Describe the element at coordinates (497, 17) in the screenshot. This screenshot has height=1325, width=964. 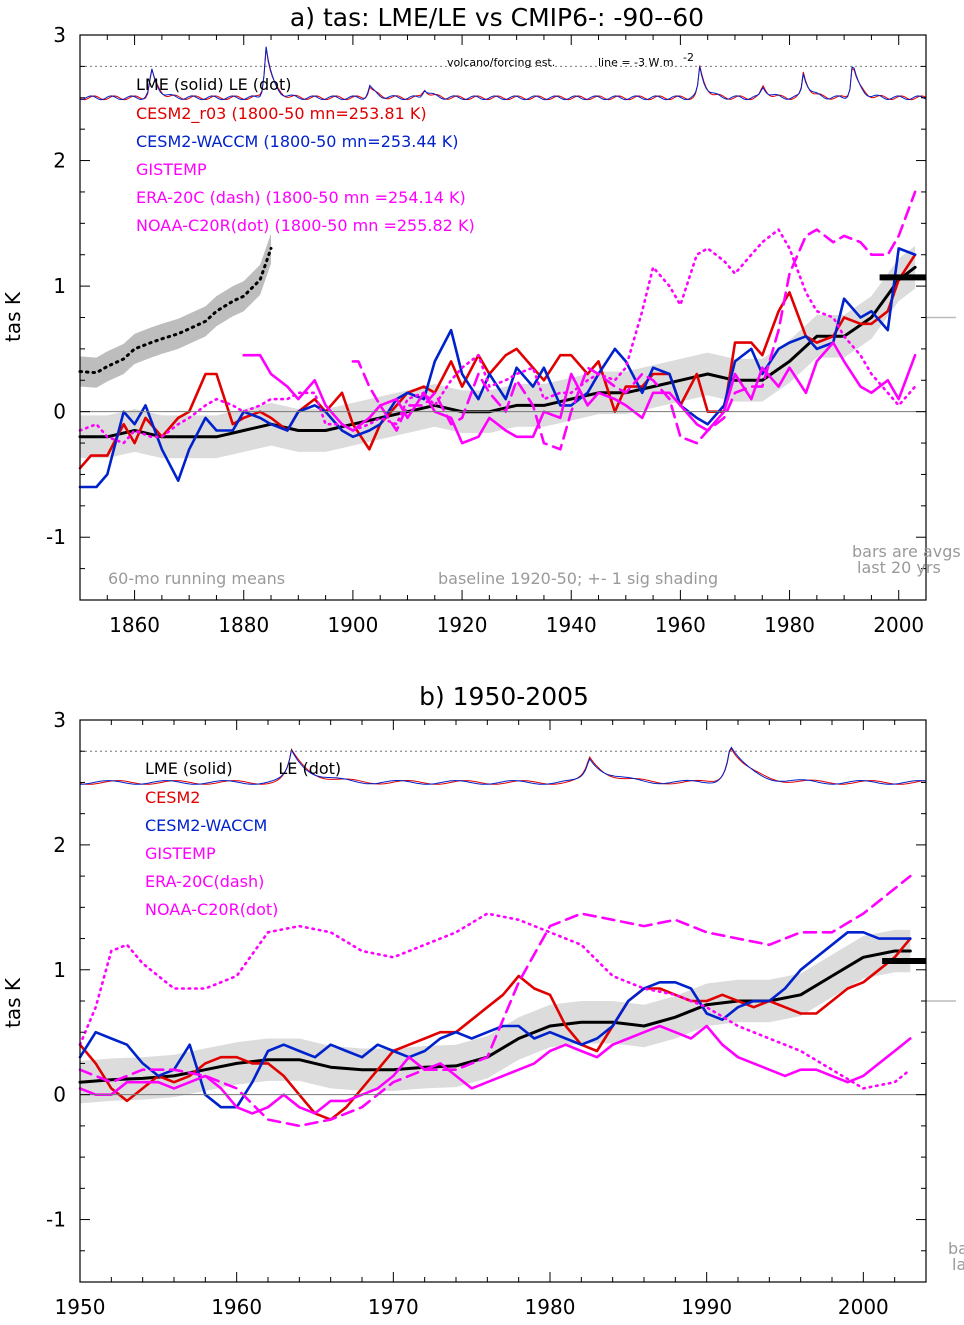
I see `panel-a-title: a) tas: LME/LE vs CMIP6-: -90--60` at that location.